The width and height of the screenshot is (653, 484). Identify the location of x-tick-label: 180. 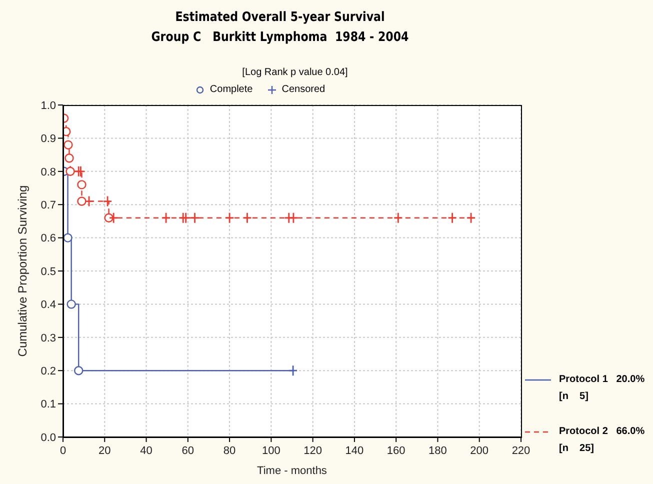
(437, 451).